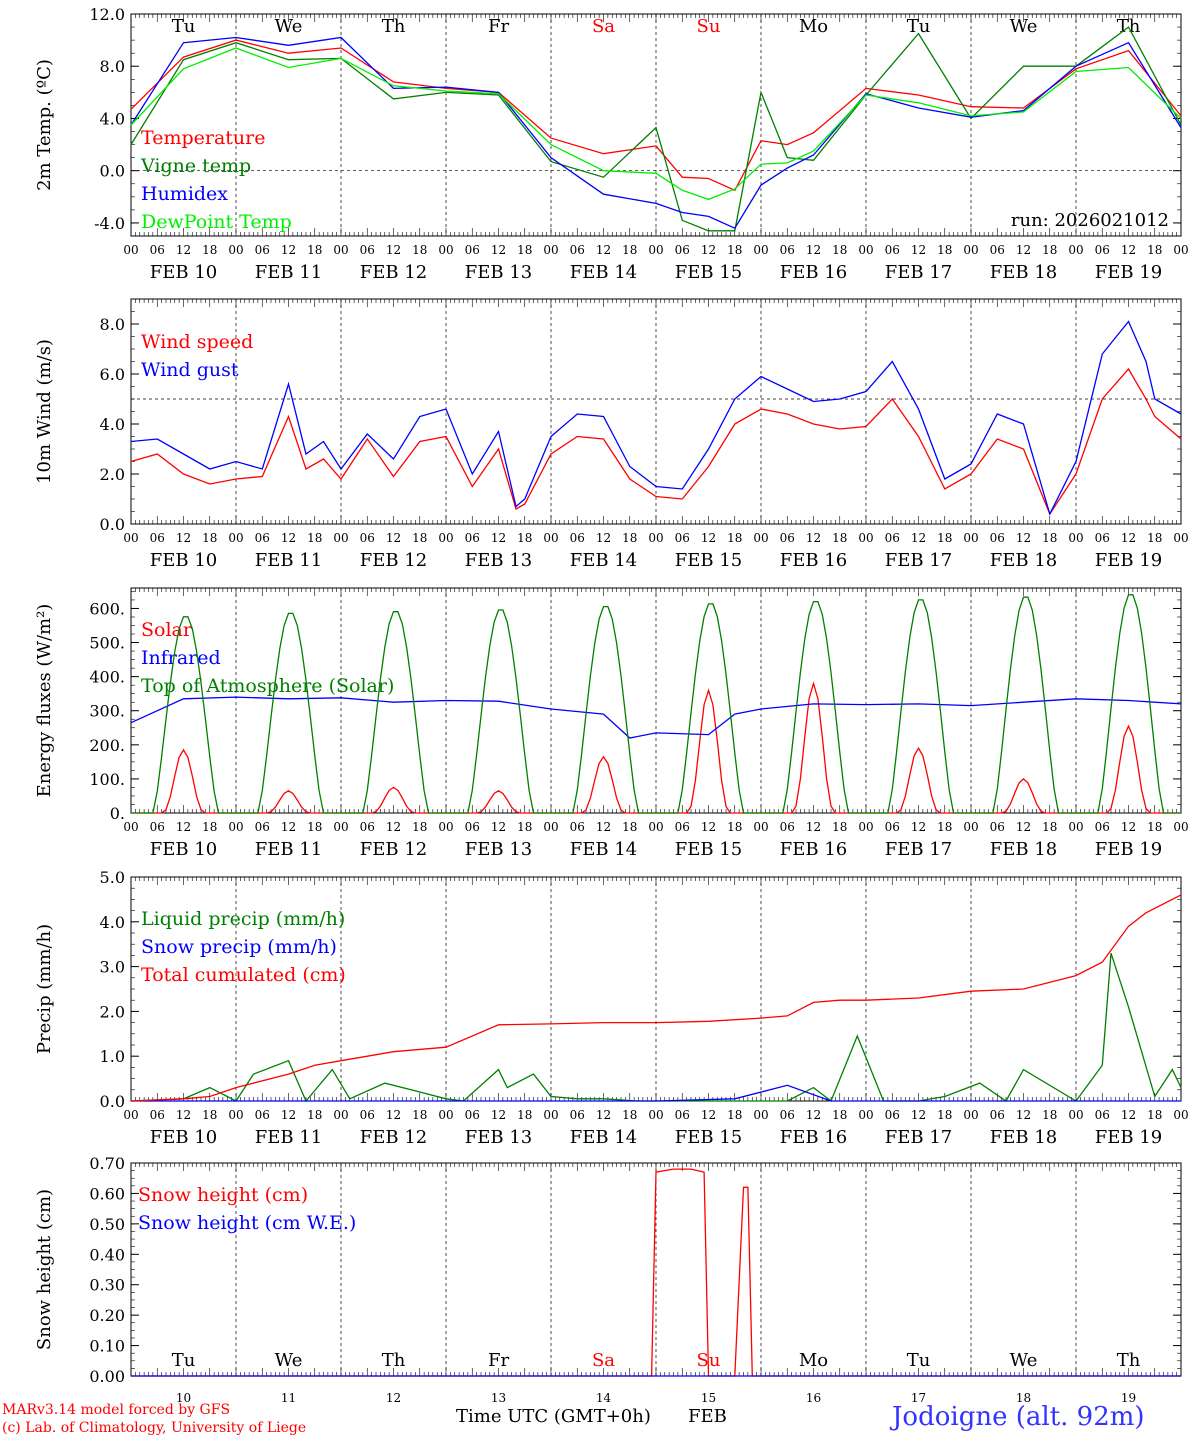  I want to click on series-line-top-of-atmosphere-solar-, so click(656, 704).